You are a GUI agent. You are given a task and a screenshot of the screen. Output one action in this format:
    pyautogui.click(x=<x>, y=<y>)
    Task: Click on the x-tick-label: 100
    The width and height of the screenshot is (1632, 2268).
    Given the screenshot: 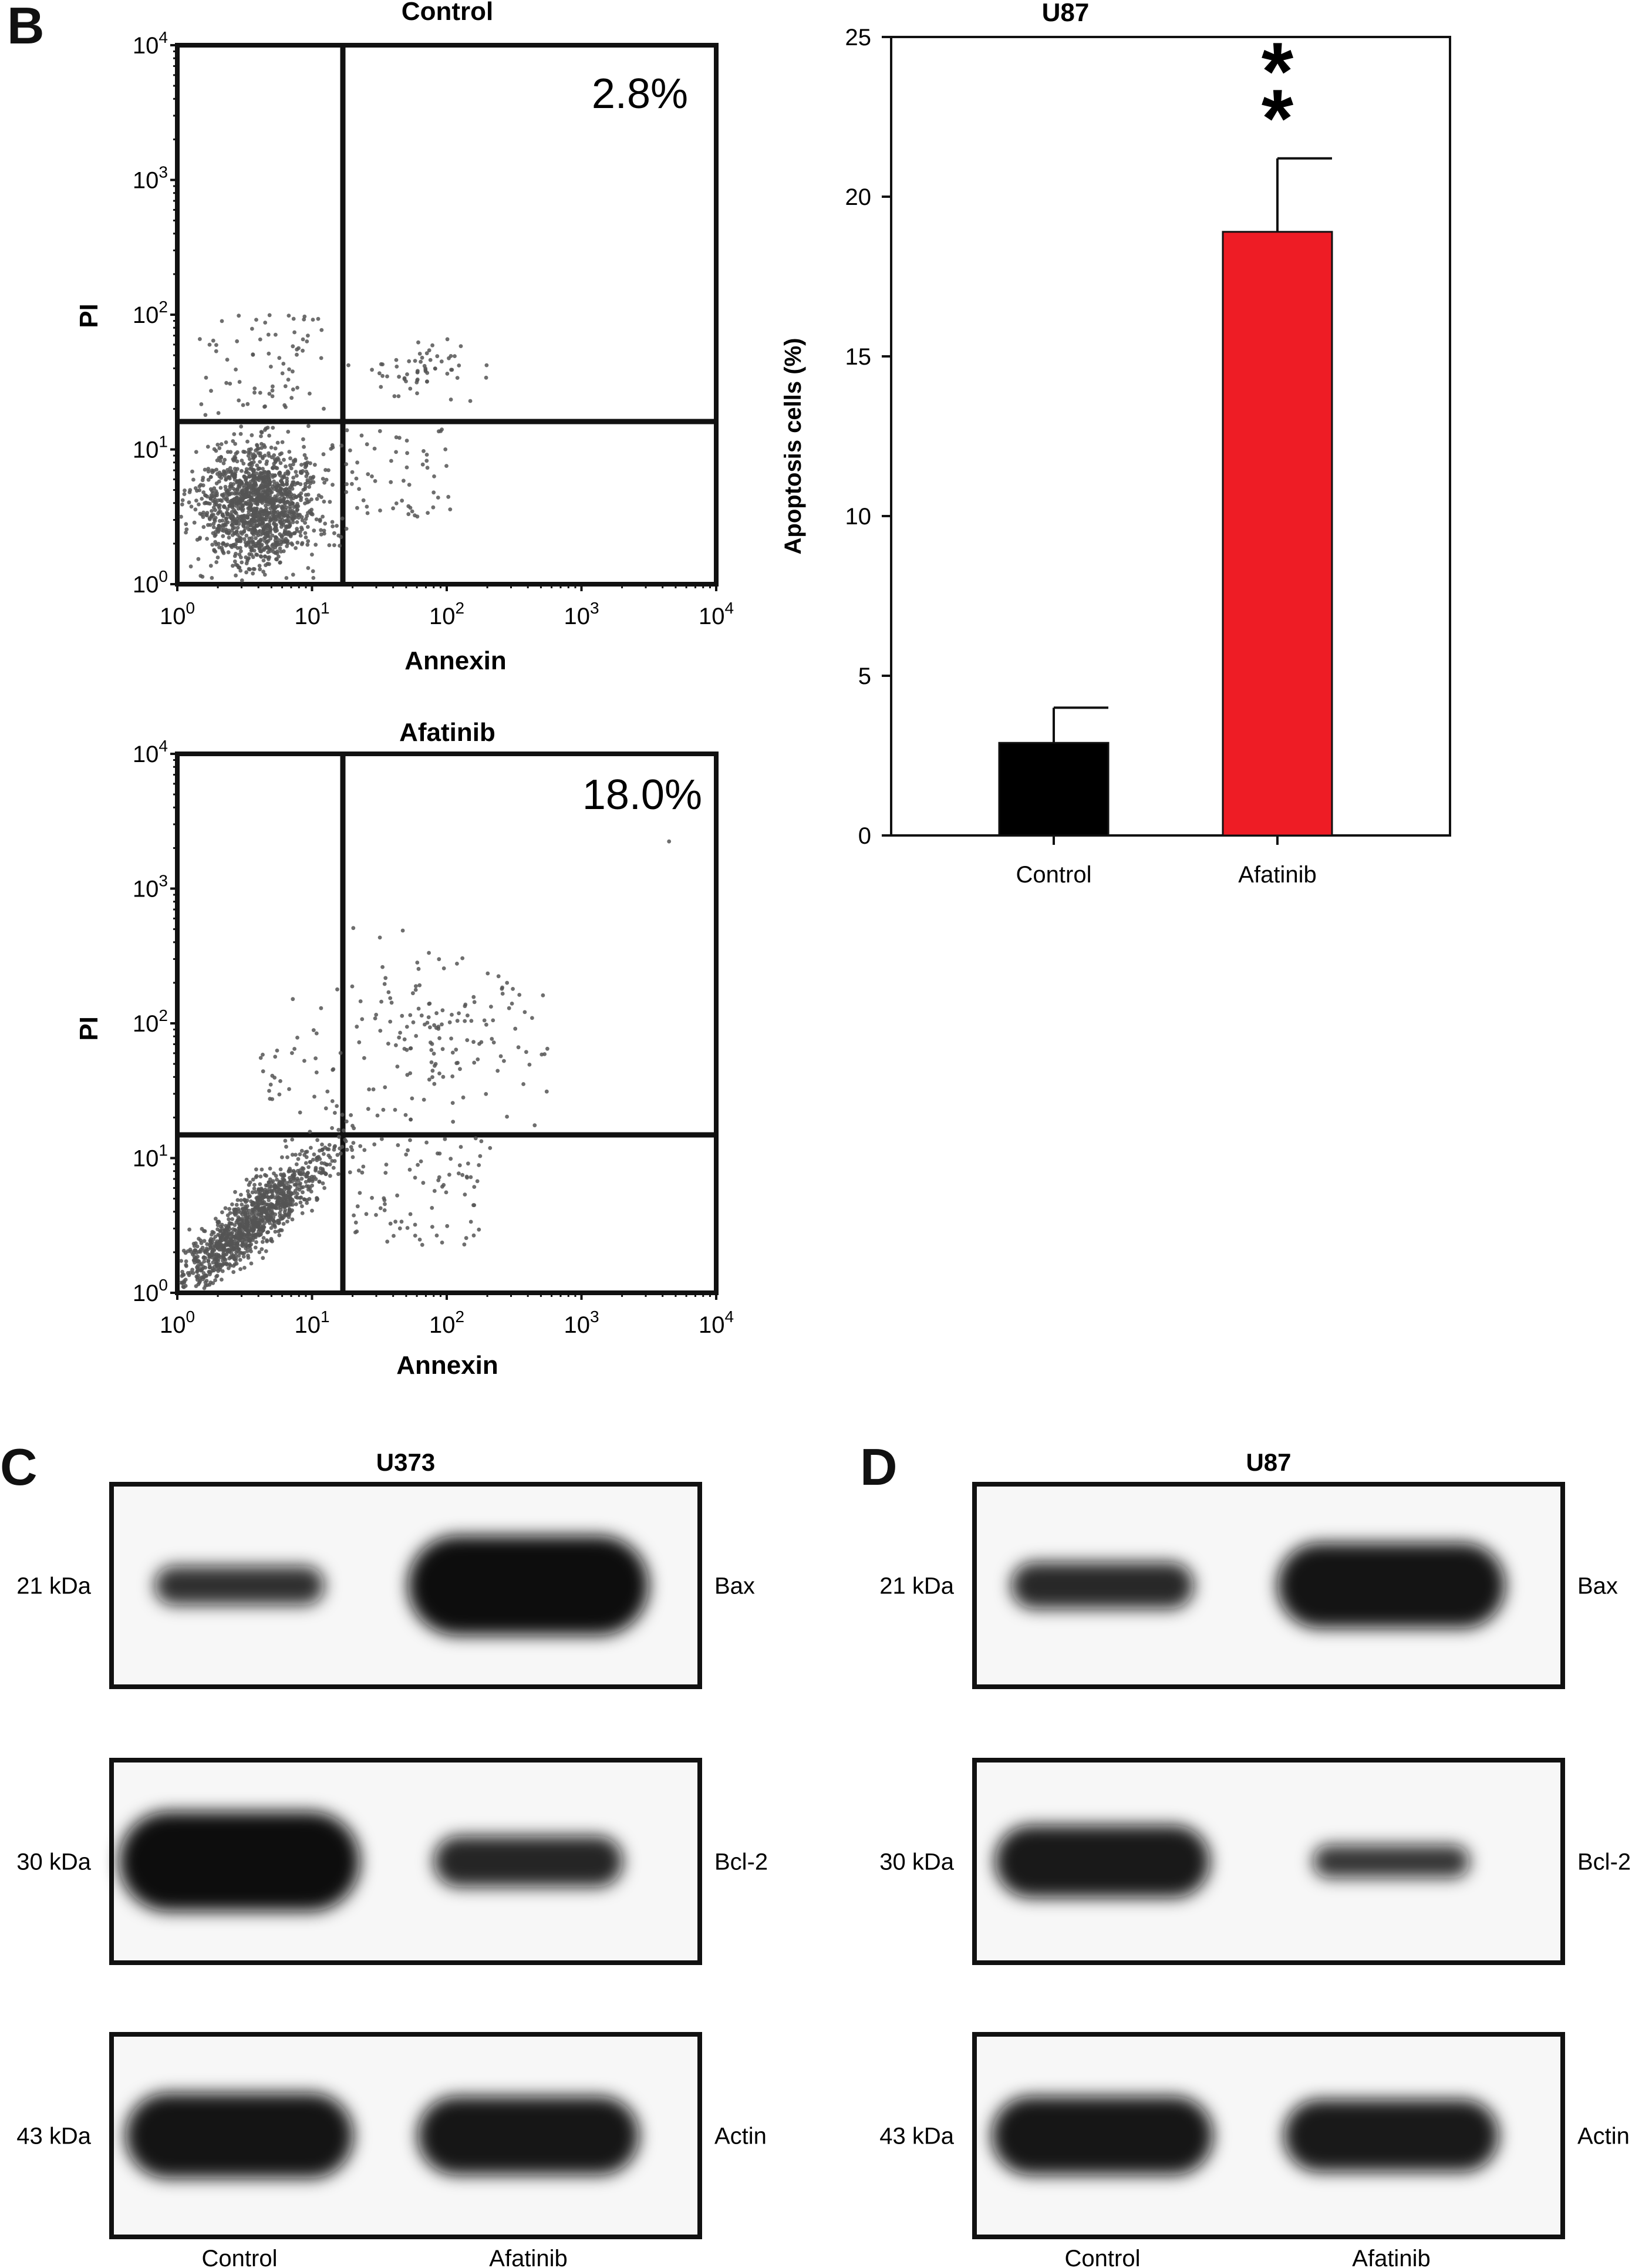 What is the action you would take?
    pyautogui.click(x=177, y=614)
    